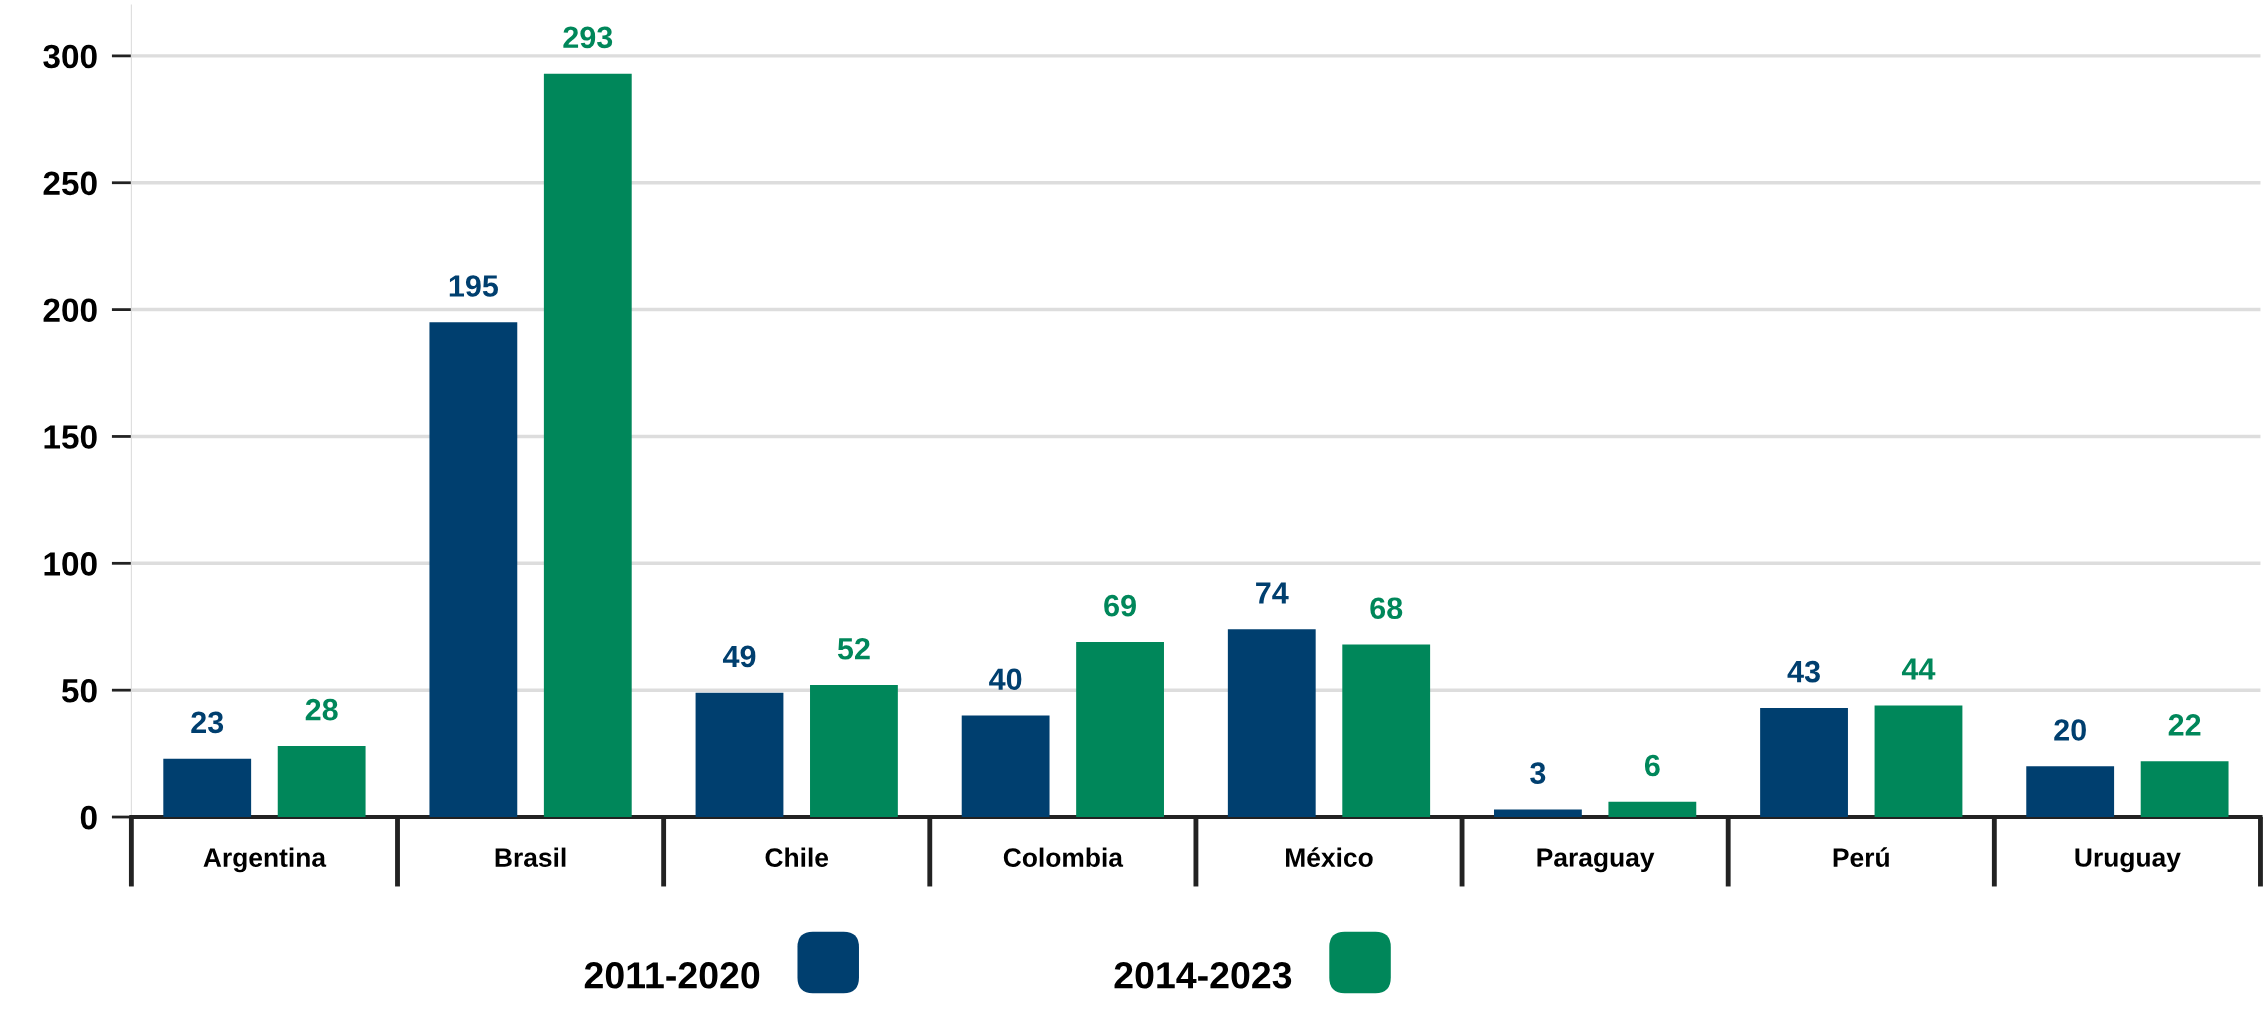 The image size is (2265, 1029). I want to click on data-label: 23, so click(207, 722).